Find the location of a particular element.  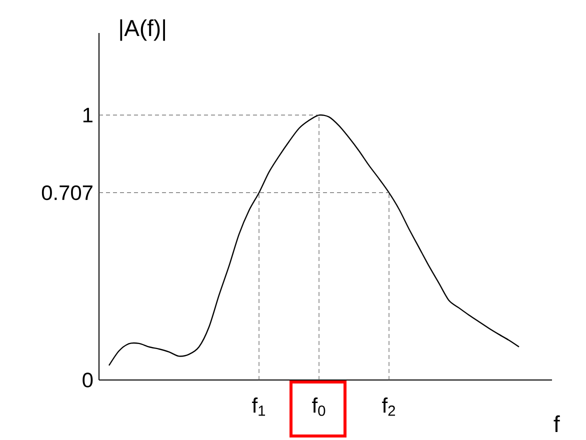

x-axis-title: f is located at coordinates (557, 423).